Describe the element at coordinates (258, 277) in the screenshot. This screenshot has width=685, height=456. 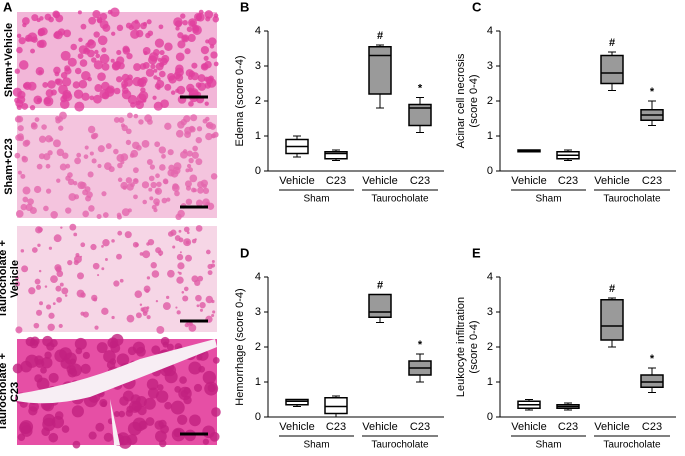
I see `y-tick-label: 4` at that location.